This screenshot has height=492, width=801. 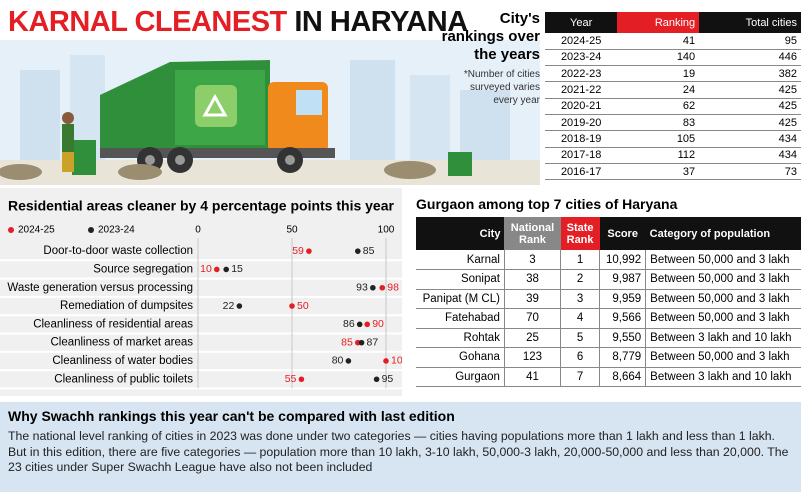 What do you see at coordinates (580, 279) in the screenshot?
I see `table-cell: 2` at bounding box center [580, 279].